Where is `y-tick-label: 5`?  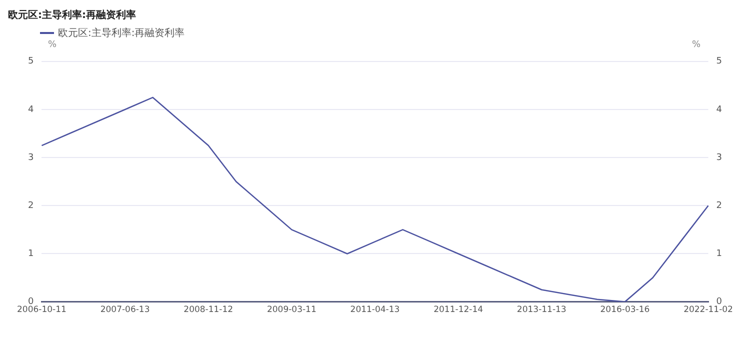 y-tick-label: 5 is located at coordinates (31, 61).